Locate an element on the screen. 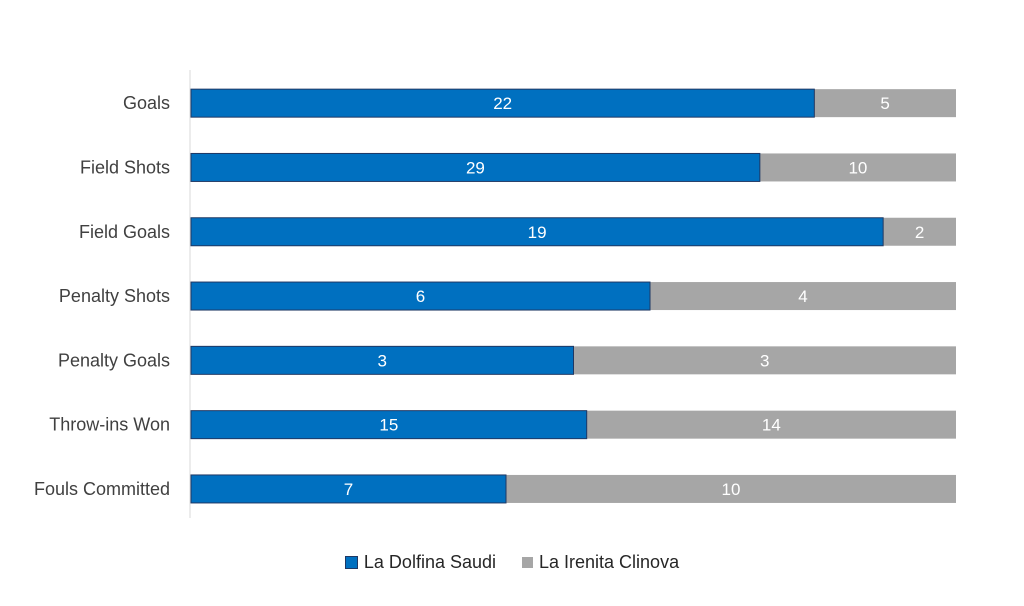 The height and width of the screenshot is (606, 1024). category-label-0: Goals is located at coordinates (146, 103).